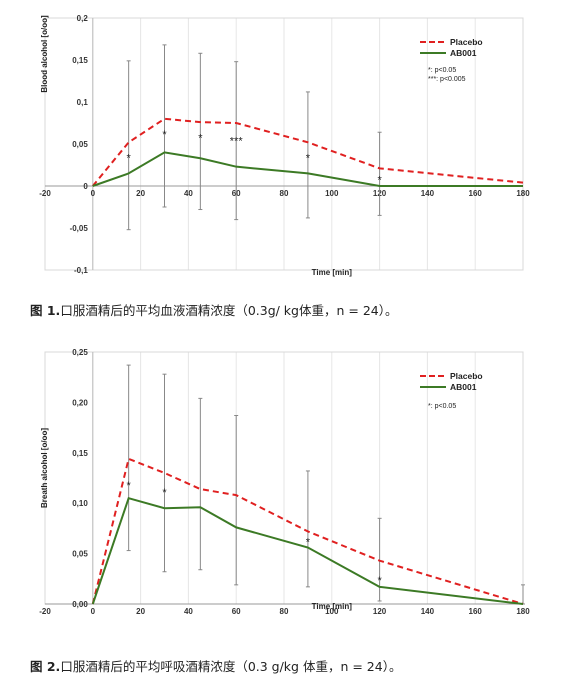 This screenshot has height=687, width=573. I want to click on y-tick-label: -0,05, so click(79, 228).